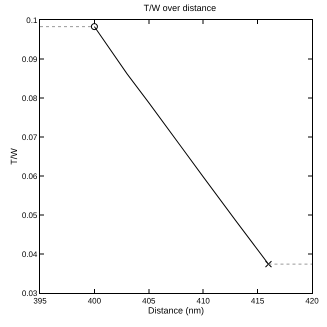 Image resolution: width=327 pixels, height=327 pixels. I want to click on x-tick-label: 415, so click(257, 301).